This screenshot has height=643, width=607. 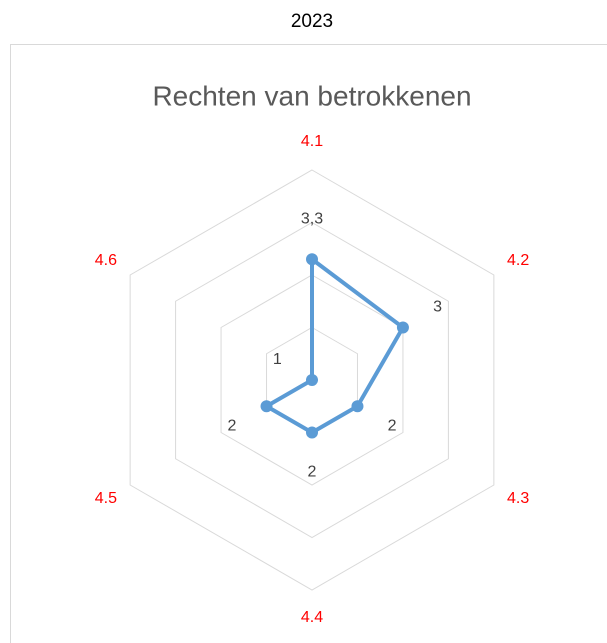 What do you see at coordinates (311, 95) in the screenshot?
I see `chart-title: Rechten van betrokkenen` at bounding box center [311, 95].